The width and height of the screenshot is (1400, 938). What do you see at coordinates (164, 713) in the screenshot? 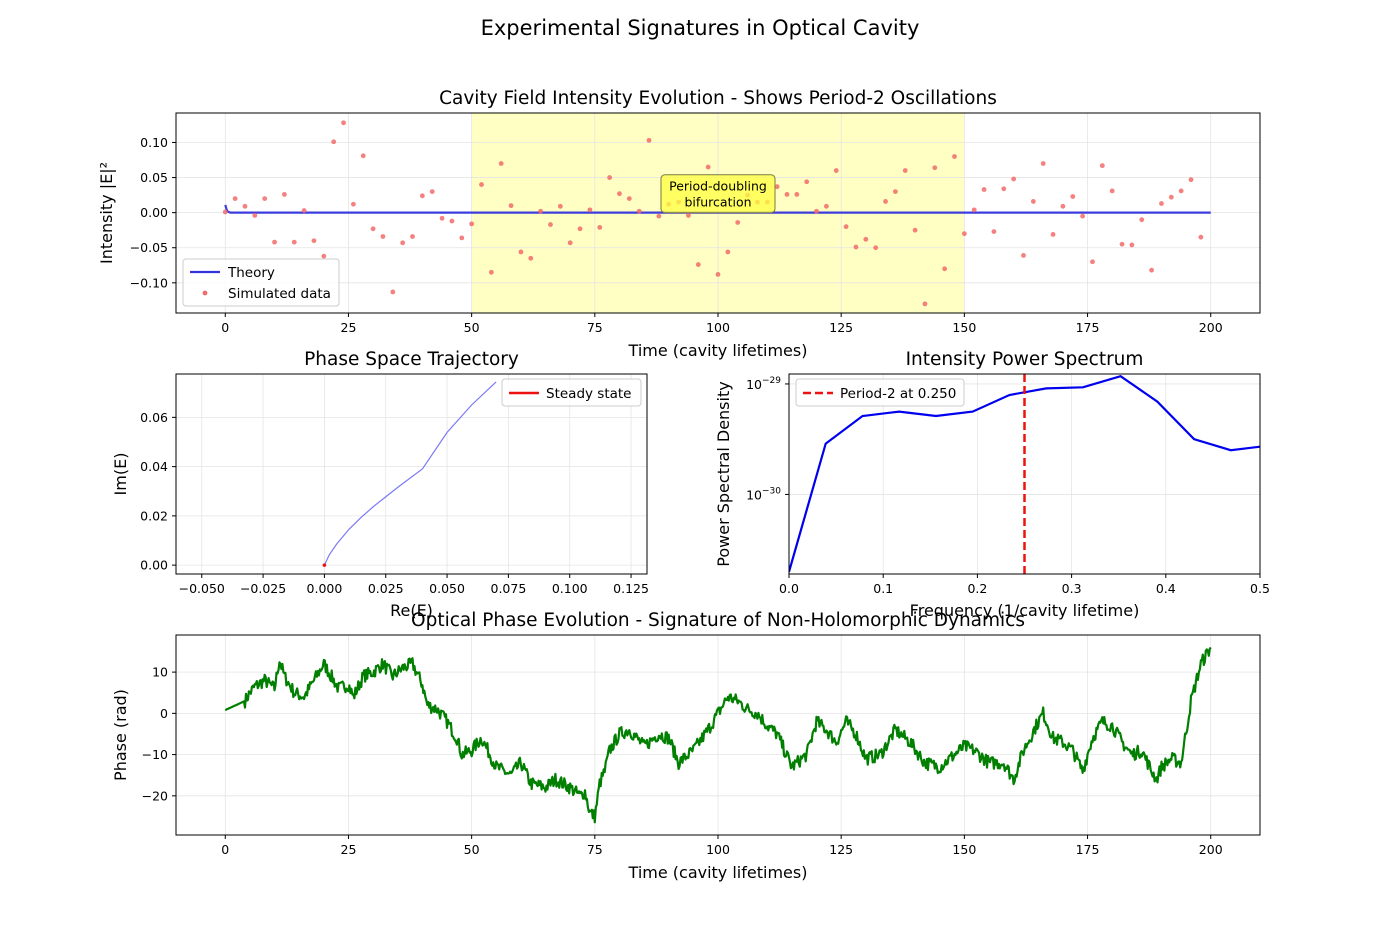
I see `y-tick-label: 0` at bounding box center [164, 713].